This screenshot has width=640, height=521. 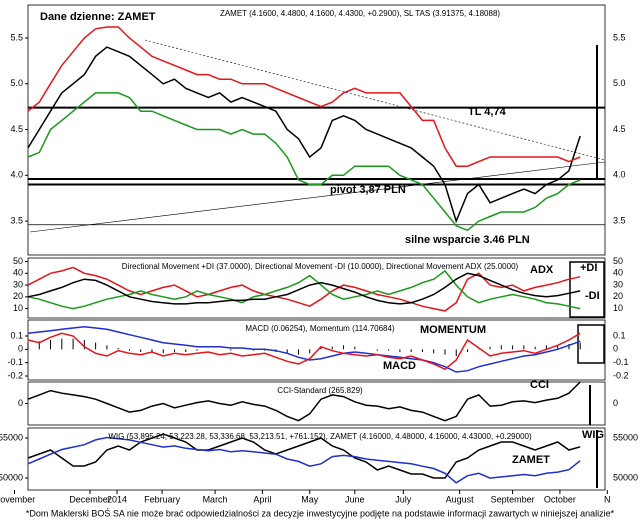 I want to click on x-tick-label: March, so click(x=215, y=499).